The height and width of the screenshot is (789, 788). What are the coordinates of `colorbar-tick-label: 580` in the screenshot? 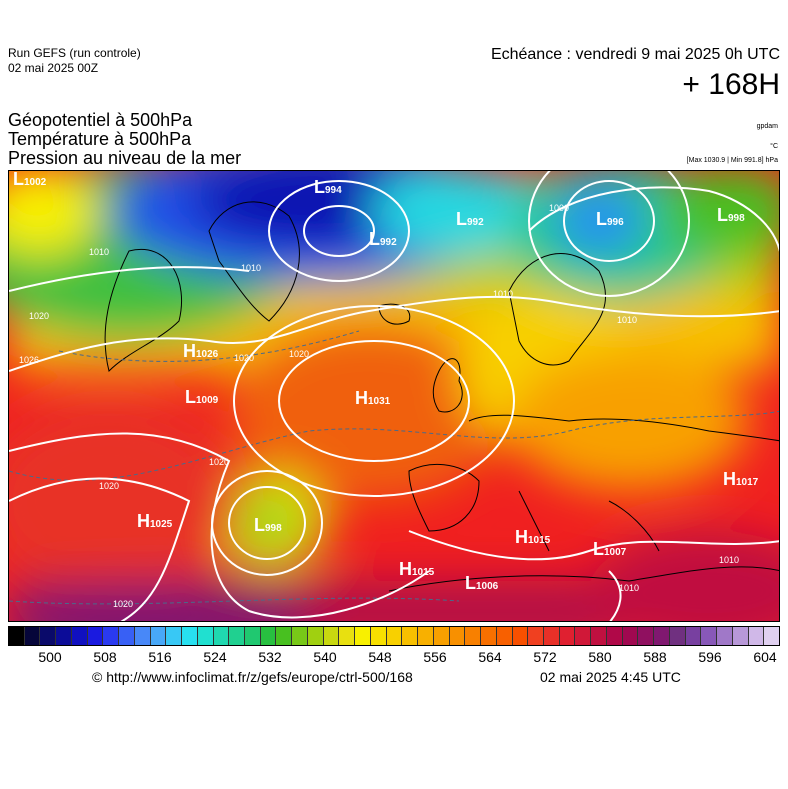 It's located at (600, 657).